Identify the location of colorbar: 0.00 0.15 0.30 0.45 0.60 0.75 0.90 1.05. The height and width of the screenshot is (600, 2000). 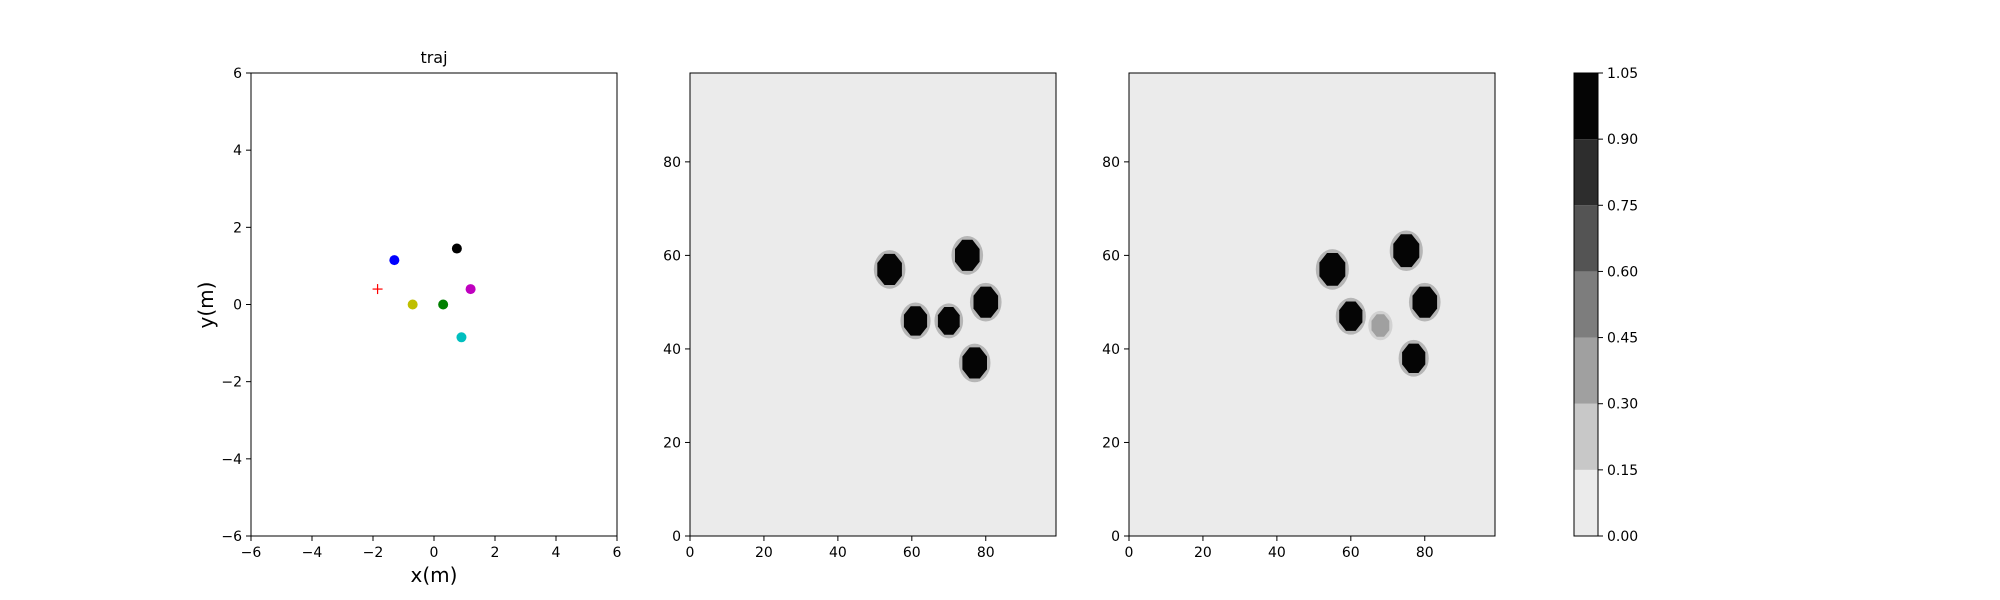
(1605, 305).